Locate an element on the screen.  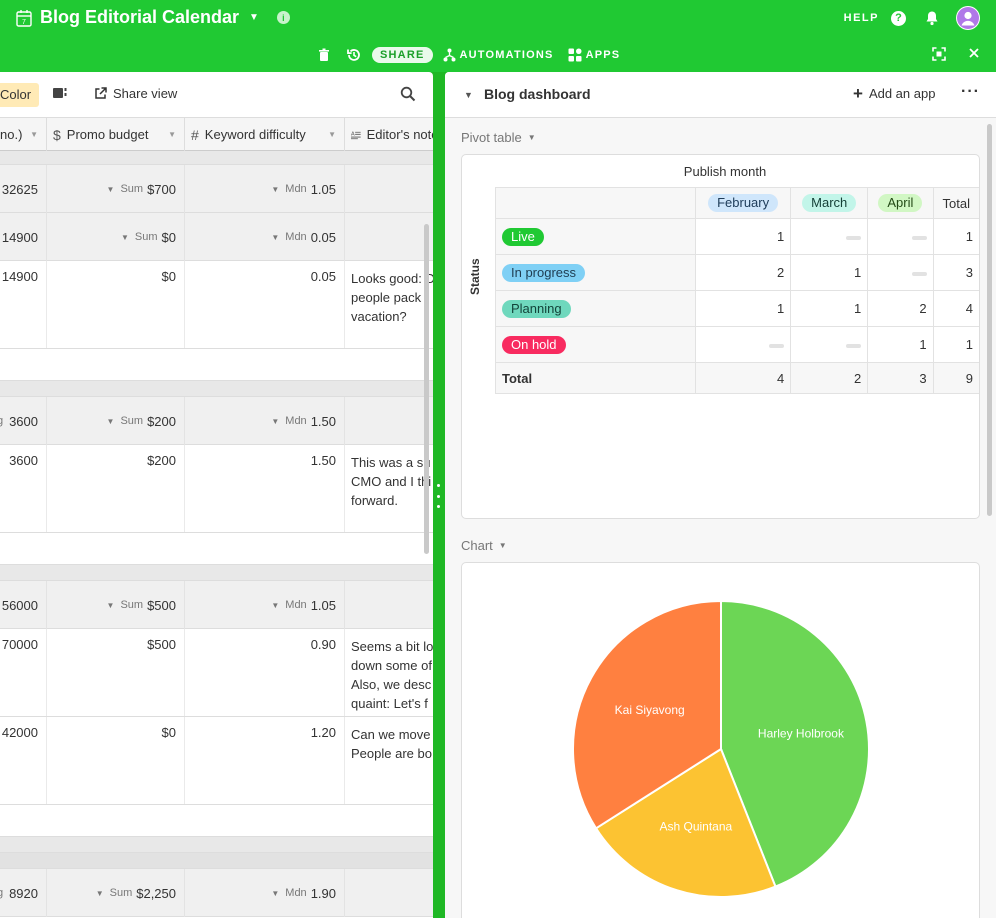
summary-cell: ▼ Mdn 1.90 is located at coordinates (265, 893).